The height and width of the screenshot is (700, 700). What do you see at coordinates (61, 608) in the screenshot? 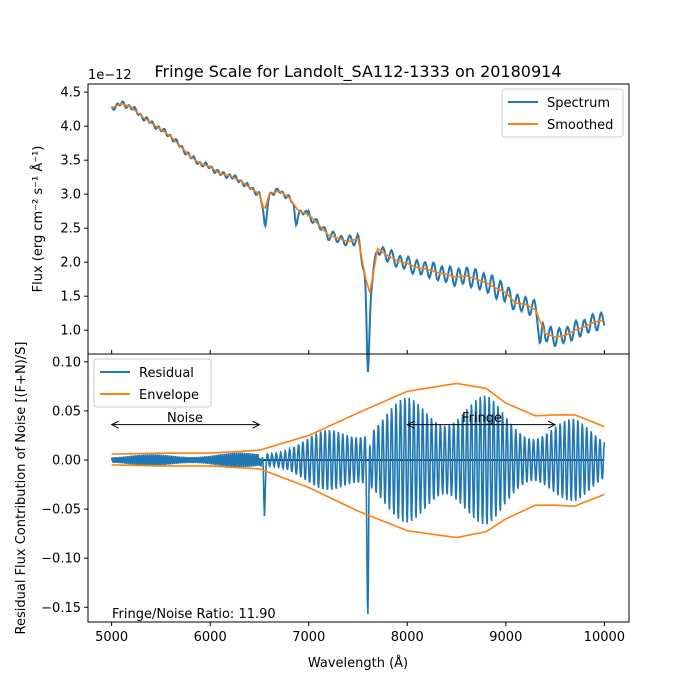
I see `bottom-y-tick-label: −0.15` at bounding box center [61, 608].